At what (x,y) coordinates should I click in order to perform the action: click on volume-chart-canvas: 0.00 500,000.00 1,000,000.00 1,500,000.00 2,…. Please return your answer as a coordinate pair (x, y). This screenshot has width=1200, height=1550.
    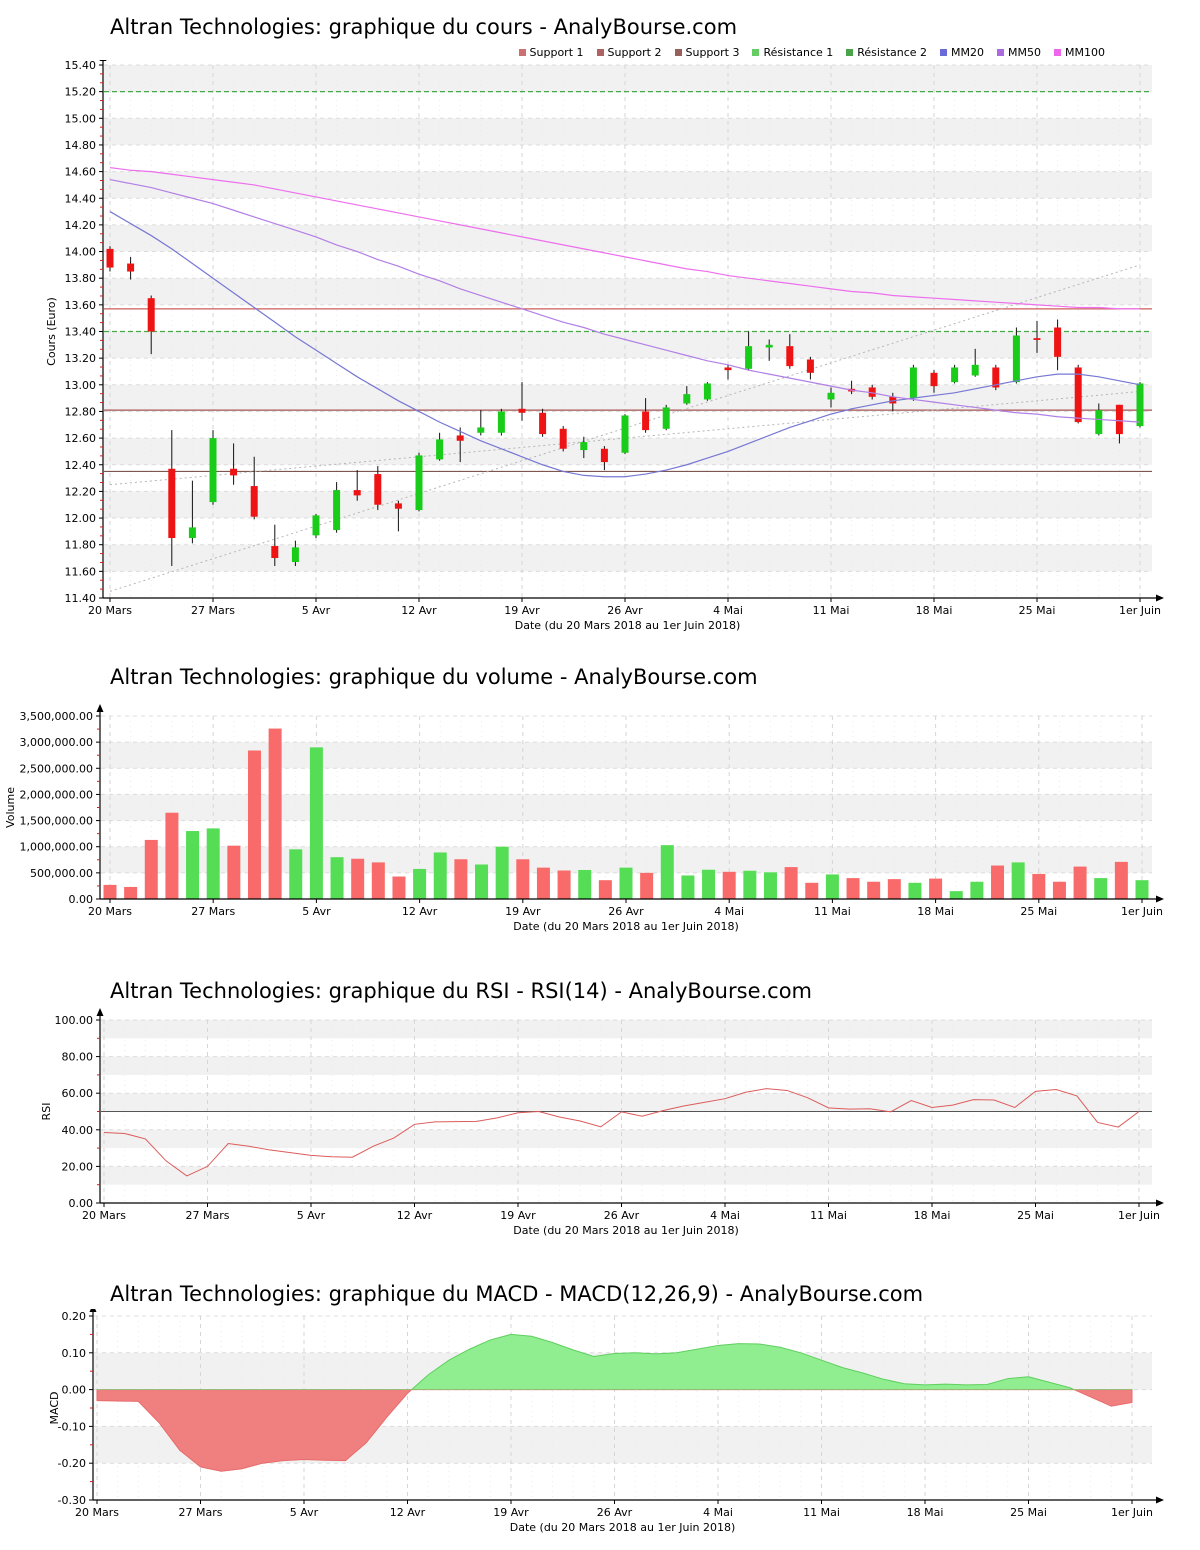
    Looking at the image, I should click on (584, 818).